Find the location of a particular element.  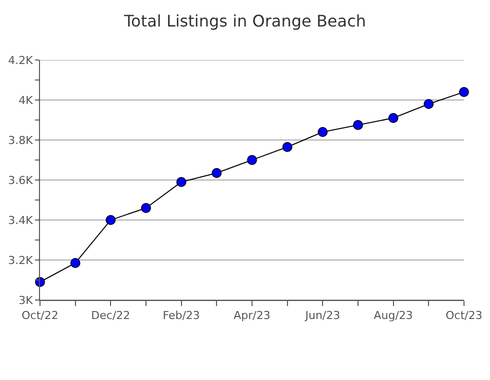

y-tick-label: 4K is located at coordinates (26, 100).